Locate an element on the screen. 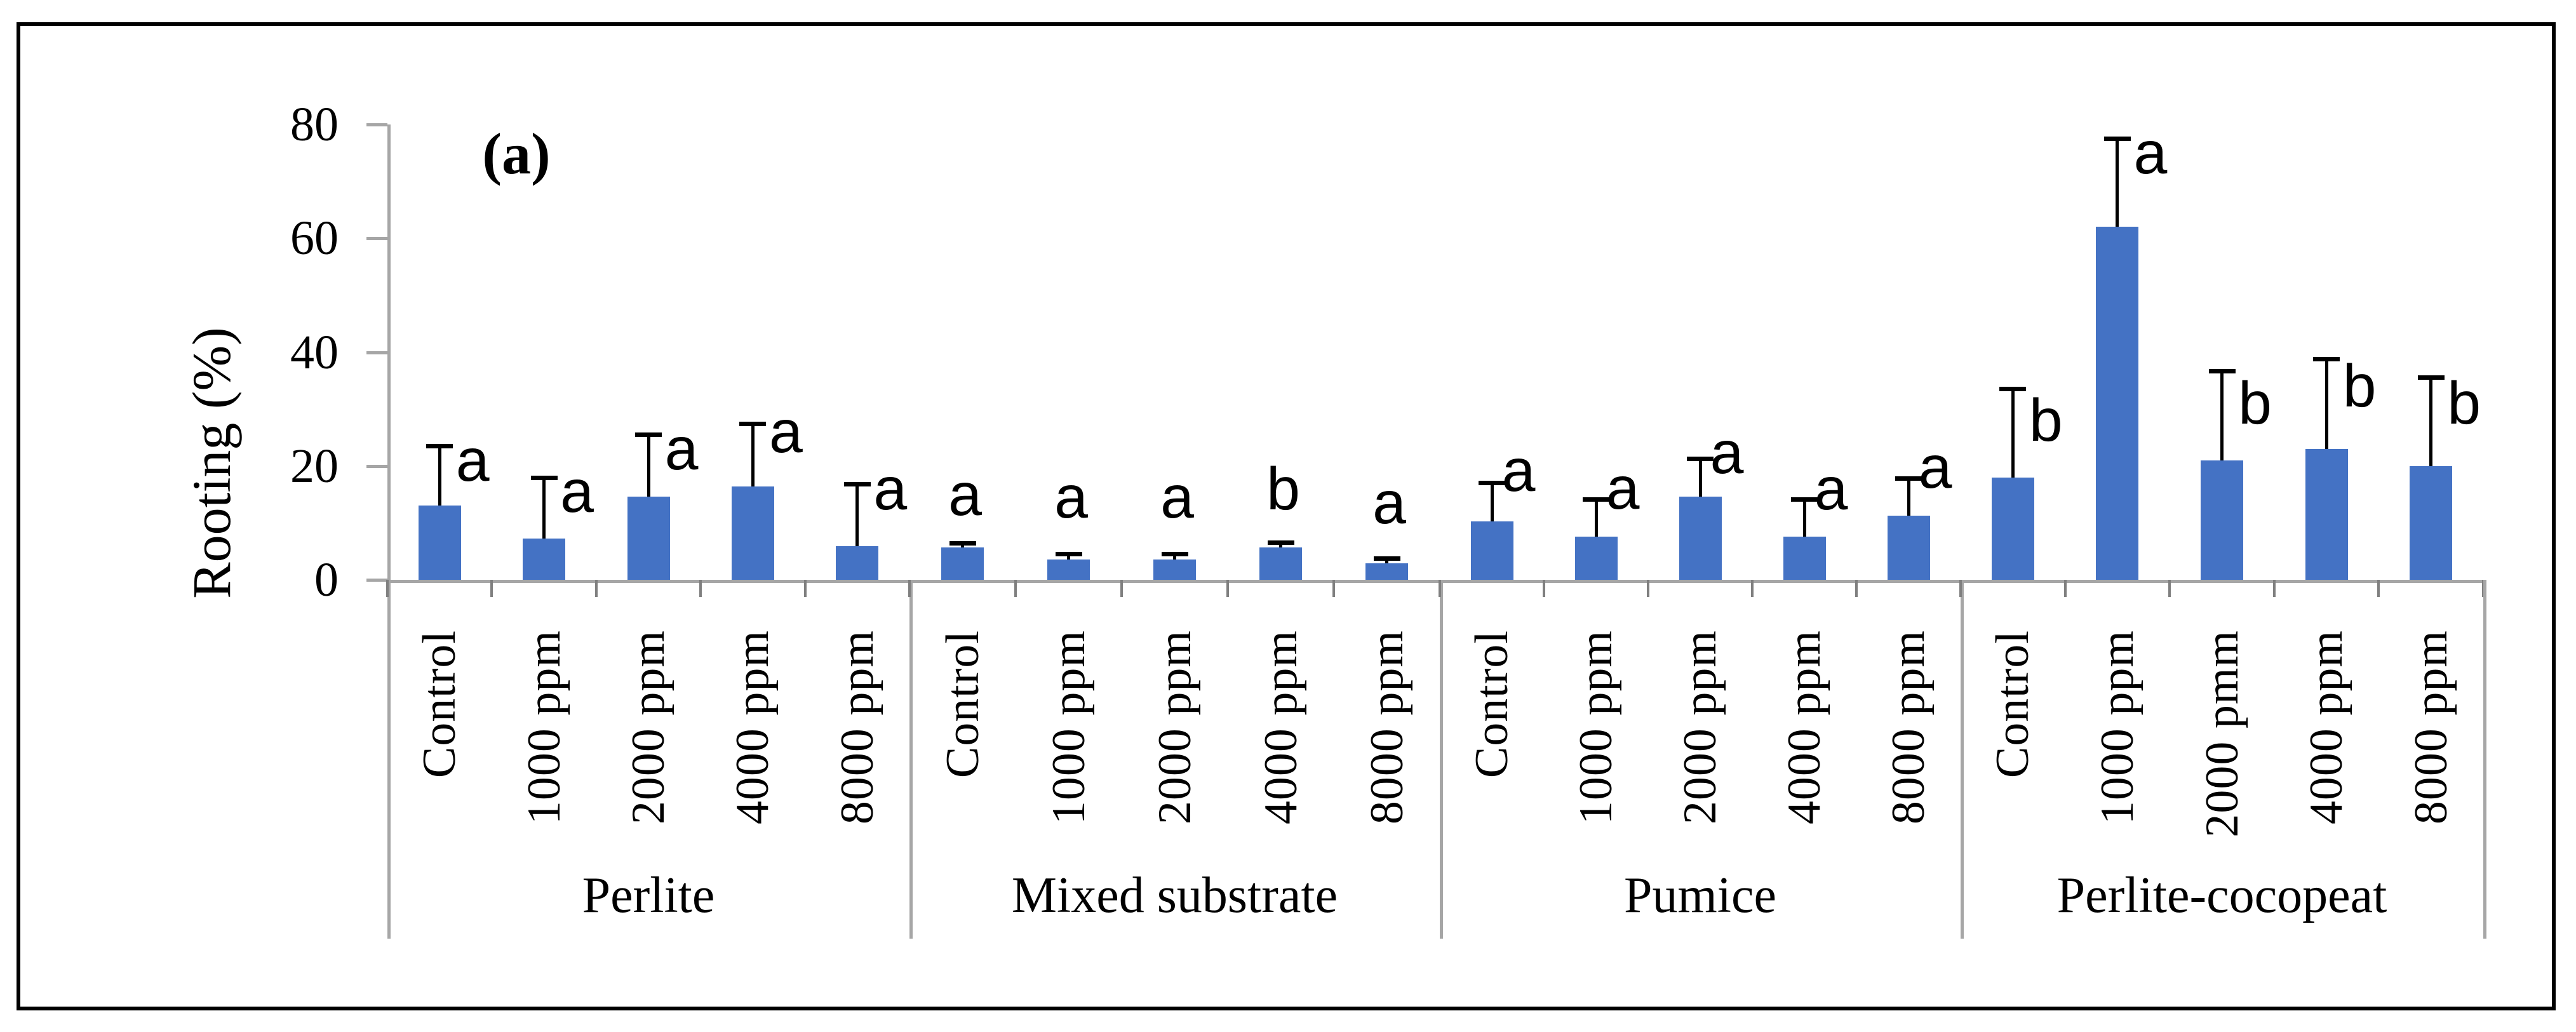  group-label: Perlite is located at coordinates (648, 895).